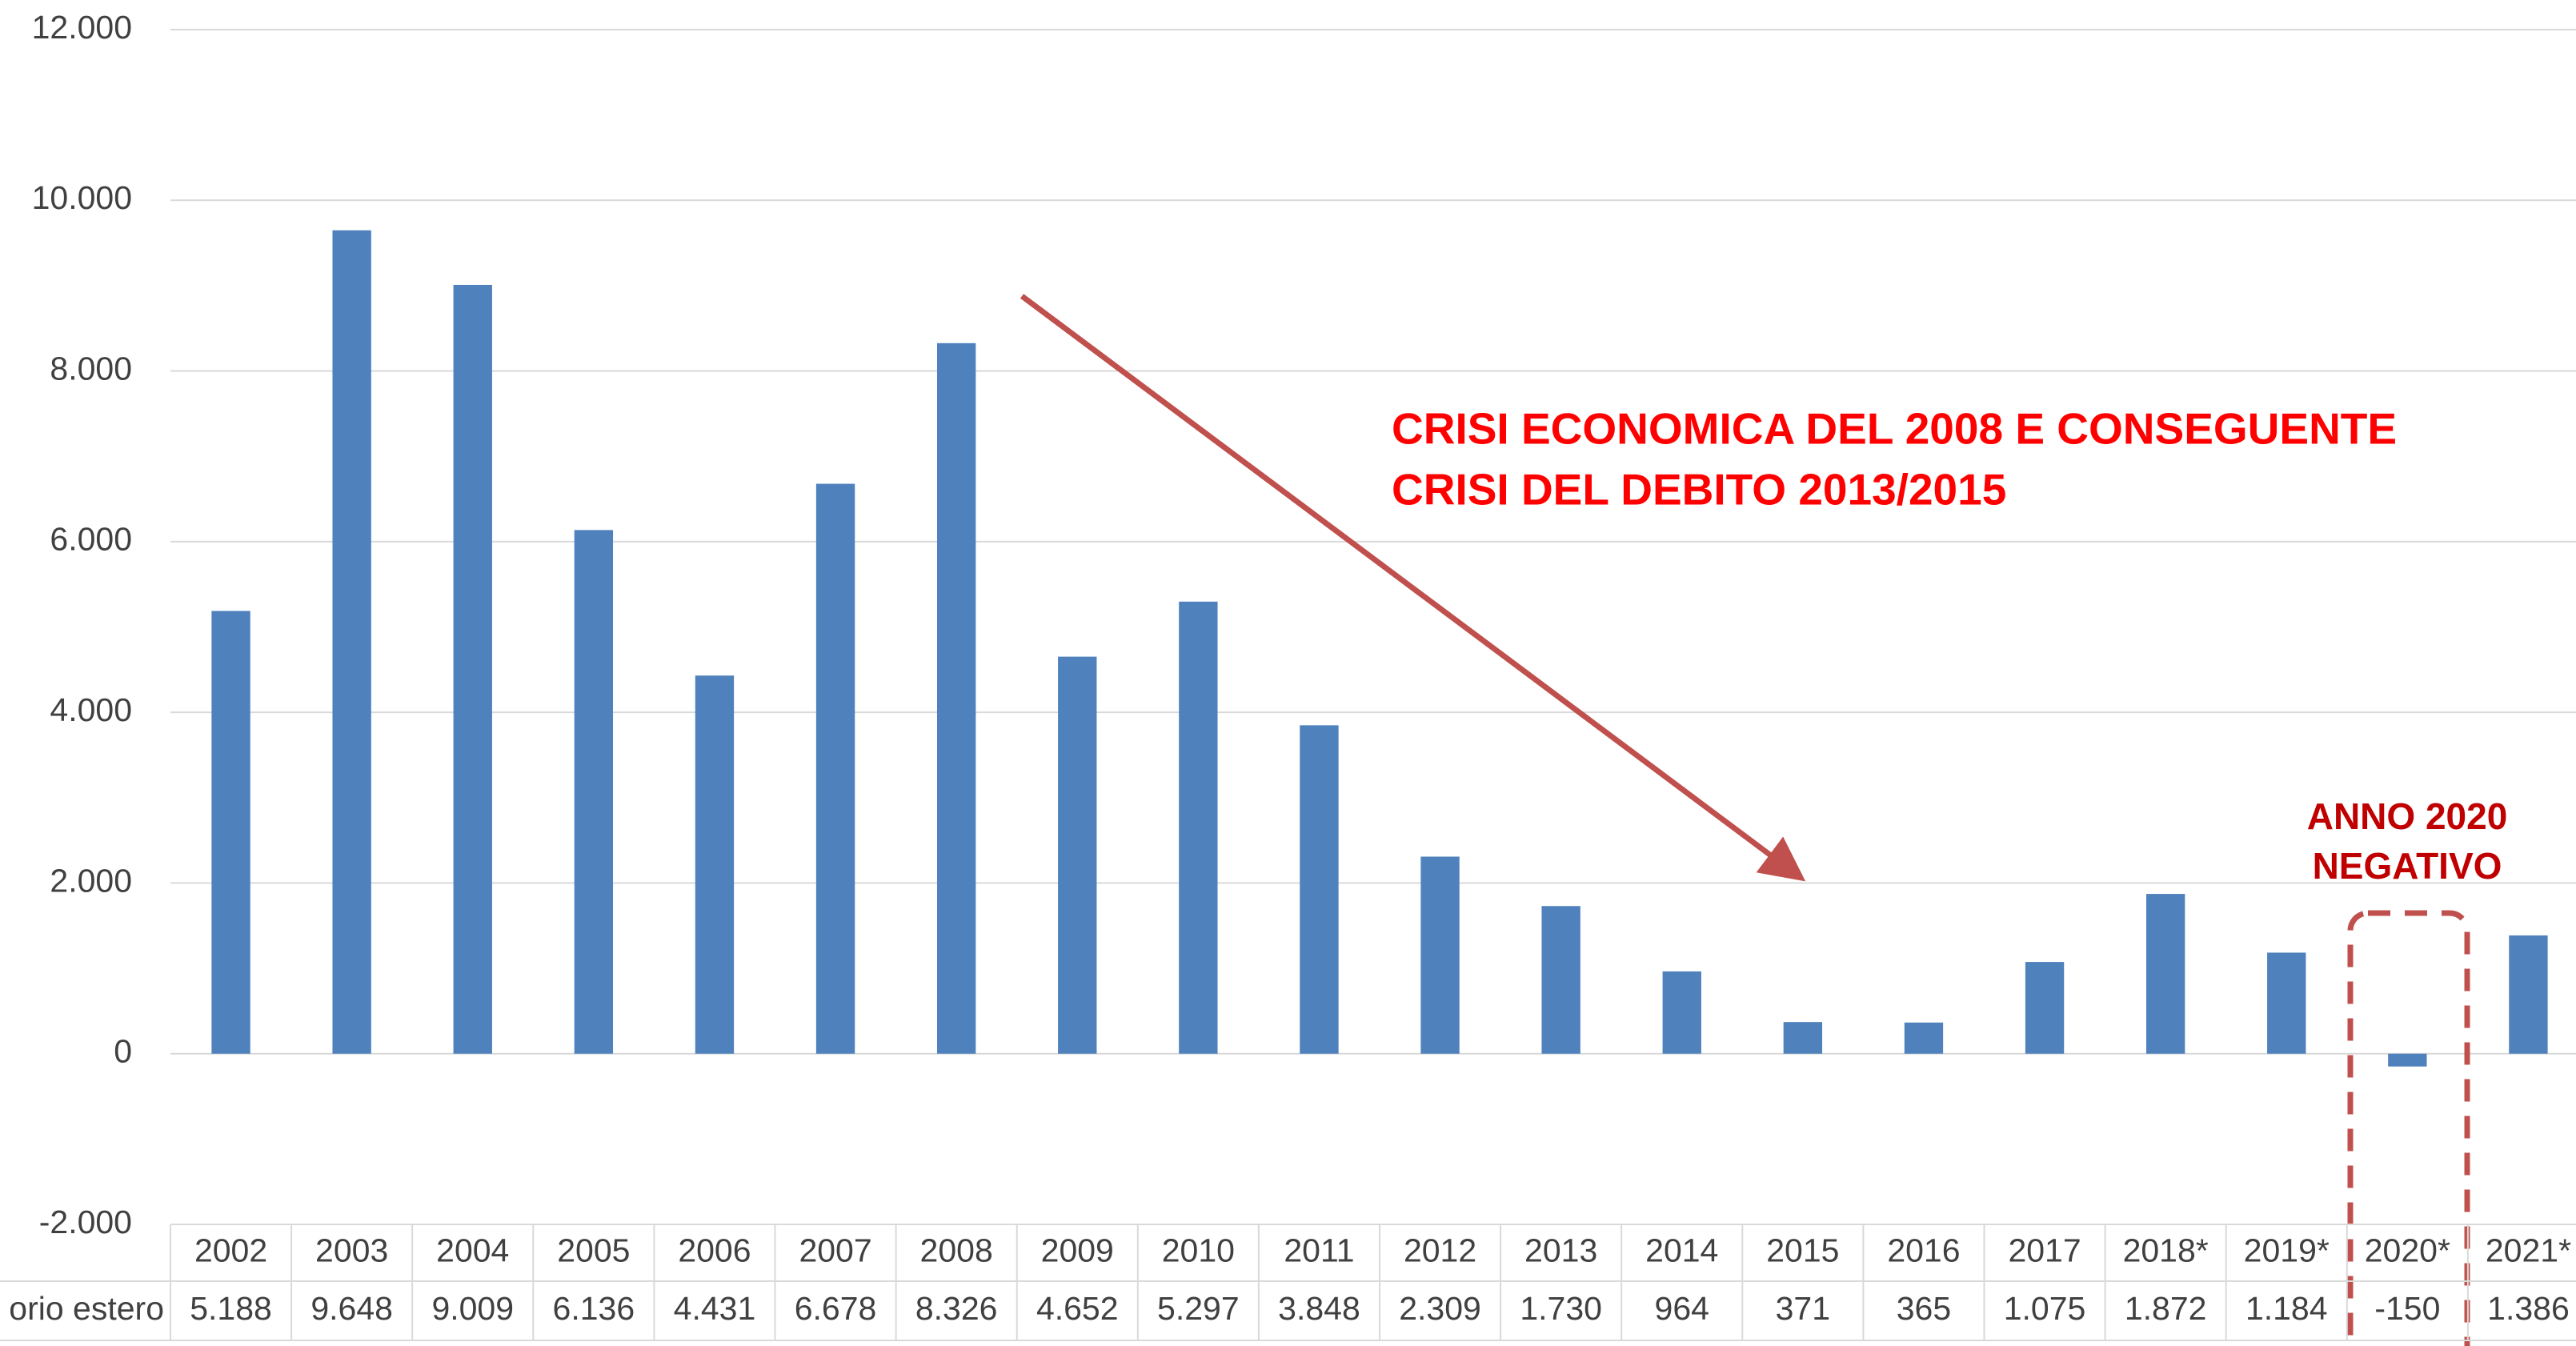 This screenshot has height=1346, width=2576. Describe the element at coordinates (1413, 588) in the screenshot. I see `trend-arrow` at that location.